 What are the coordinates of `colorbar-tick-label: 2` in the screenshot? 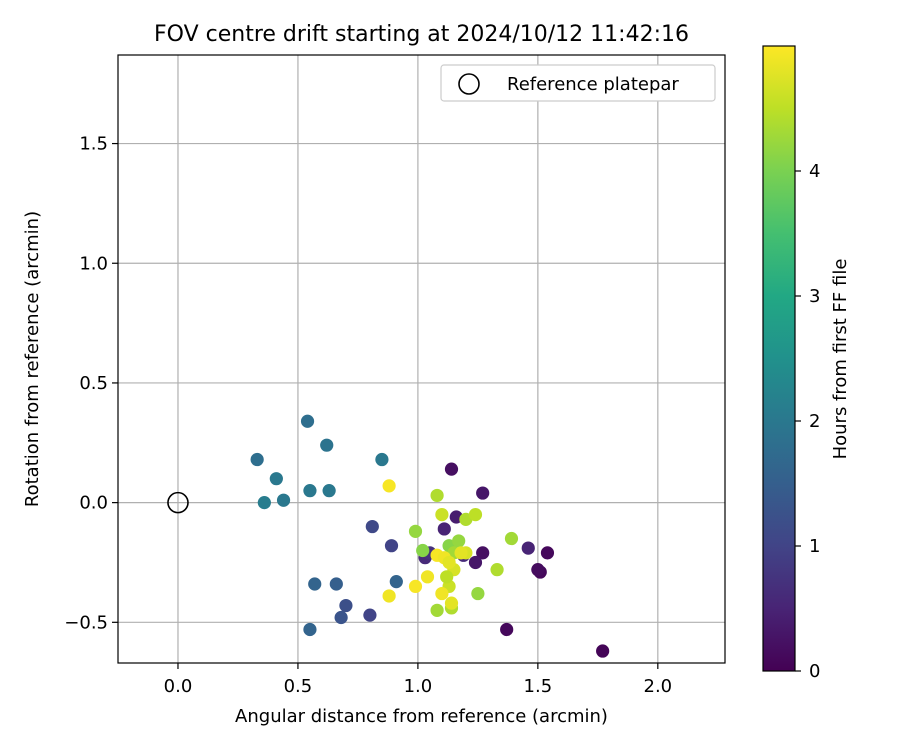 It's located at (814, 421).